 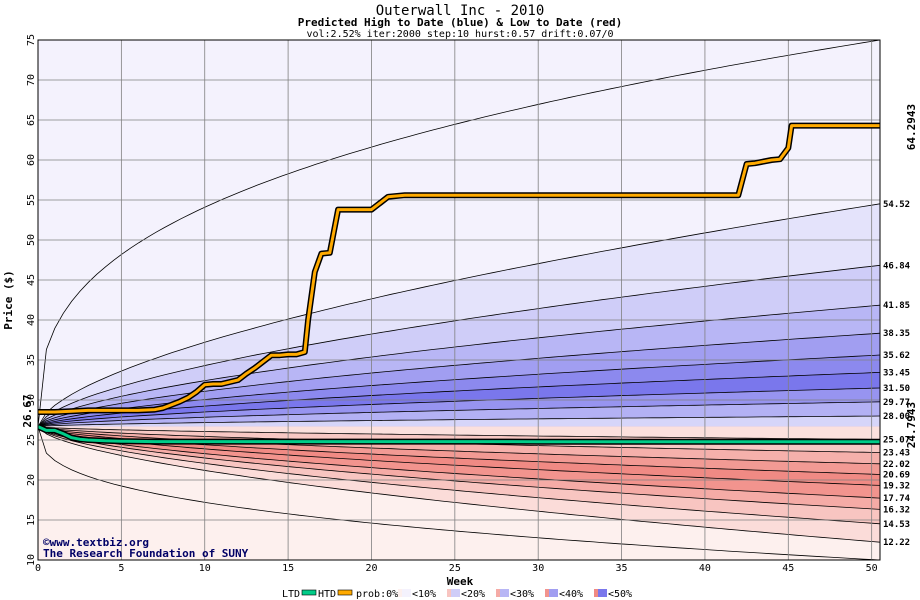 What do you see at coordinates (896, 510) in the screenshot?
I see `percentile-label: 16.32` at bounding box center [896, 510].